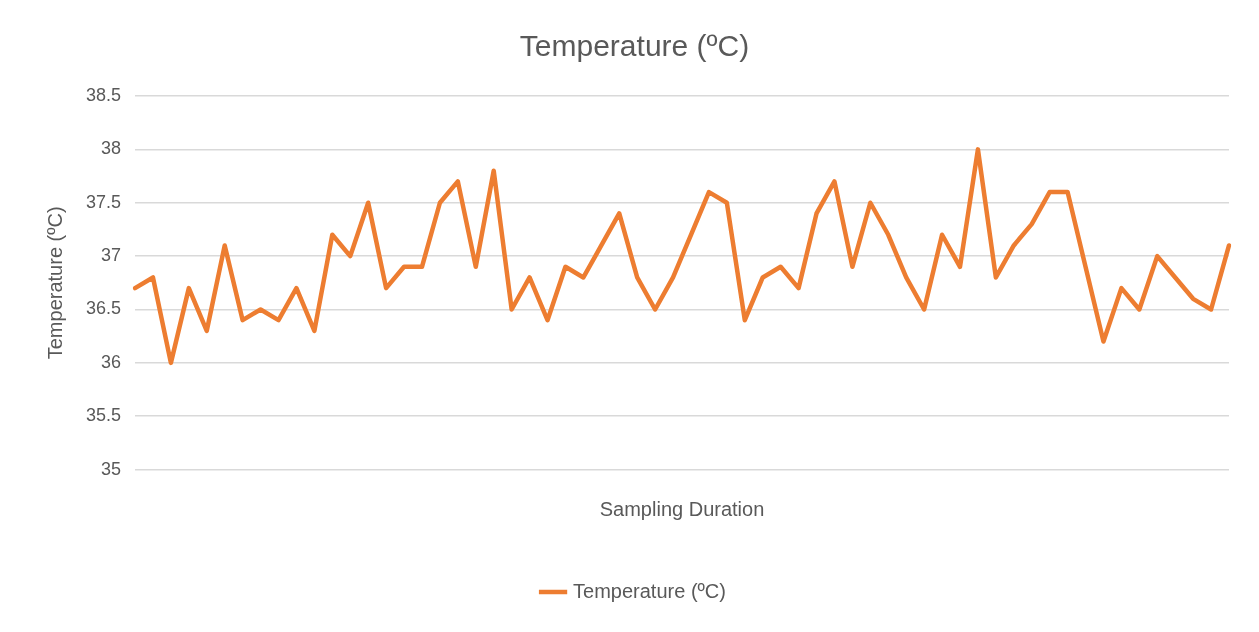 Image resolution: width=1259 pixels, height=632 pixels. What do you see at coordinates (103, 308) in the screenshot?
I see `y-tick-label: 36.5` at bounding box center [103, 308].